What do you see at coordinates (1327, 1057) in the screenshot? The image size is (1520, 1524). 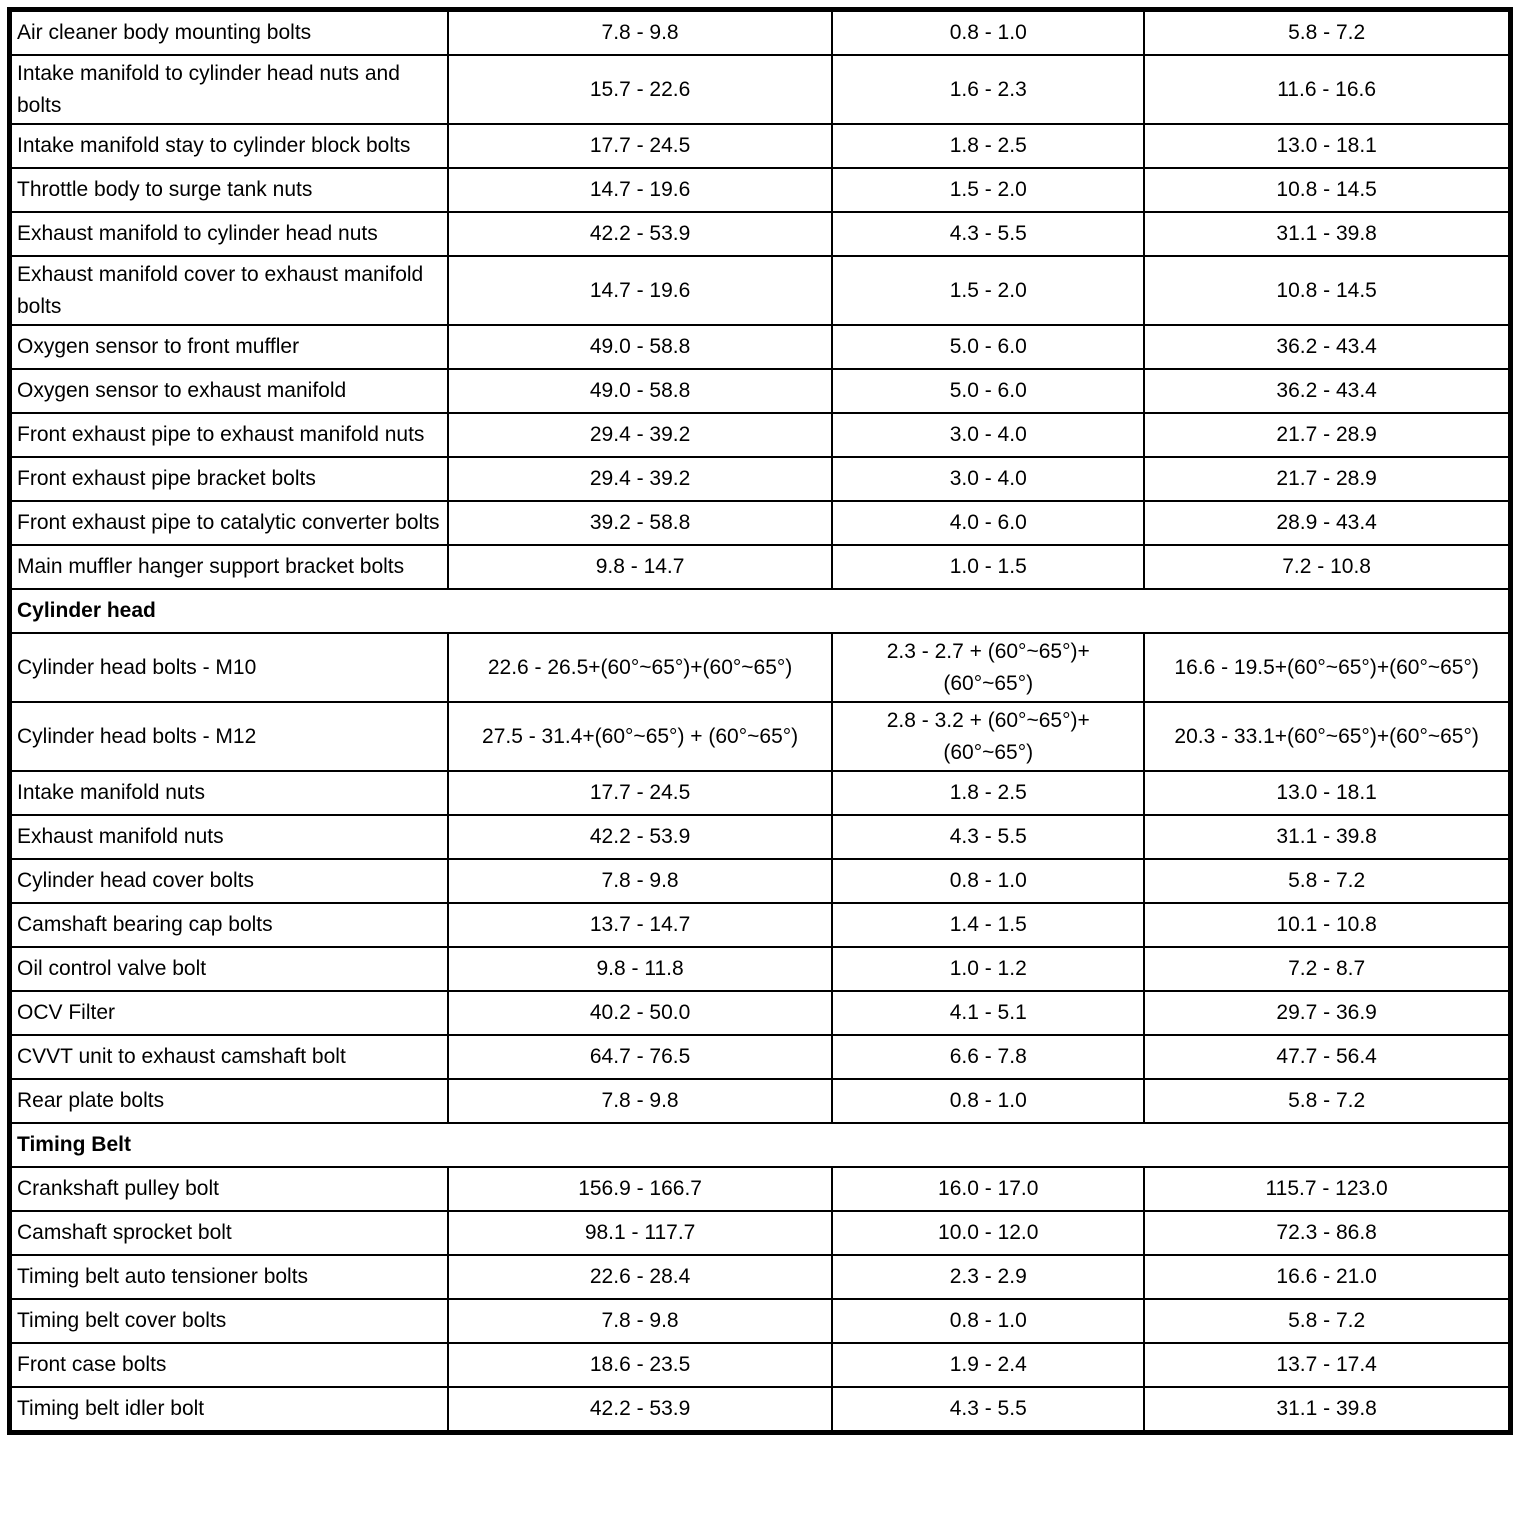 I see `value-cell: 47.7 - 56.4` at bounding box center [1327, 1057].